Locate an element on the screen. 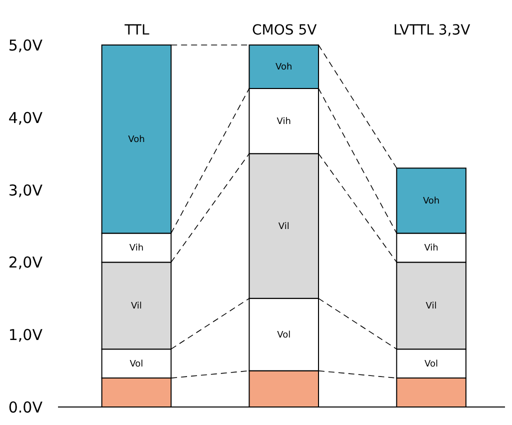  x-tick-label: TTL is located at coordinates (137, 30).